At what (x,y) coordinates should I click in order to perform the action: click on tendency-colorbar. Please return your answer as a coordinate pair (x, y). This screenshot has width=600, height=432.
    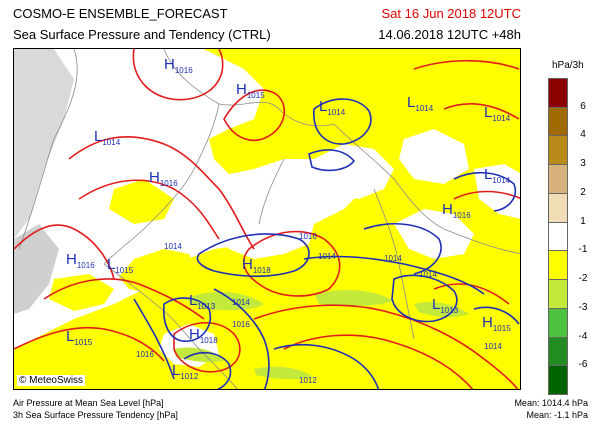
    Looking at the image, I should click on (558, 236).